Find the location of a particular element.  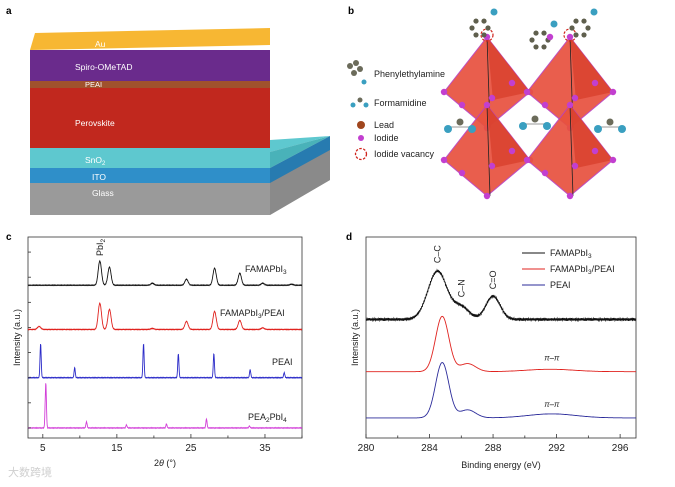

ito-side is located at coordinates (300, 159).